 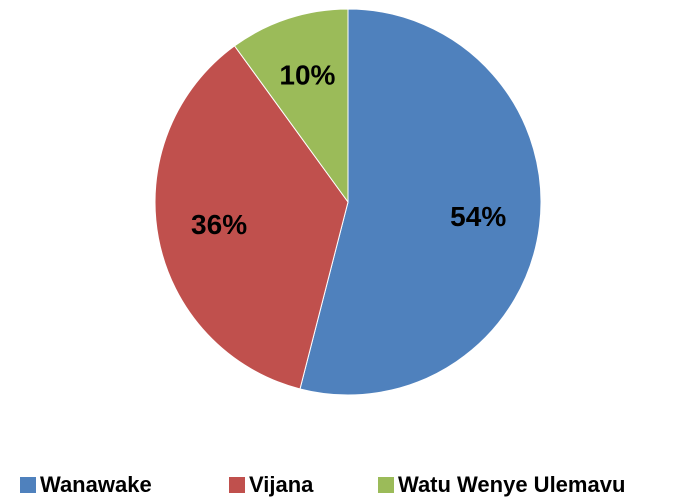 What do you see at coordinates (478, 216) in the screenshot?
I see `data-label: 54%` at bounding box center [478, 216].